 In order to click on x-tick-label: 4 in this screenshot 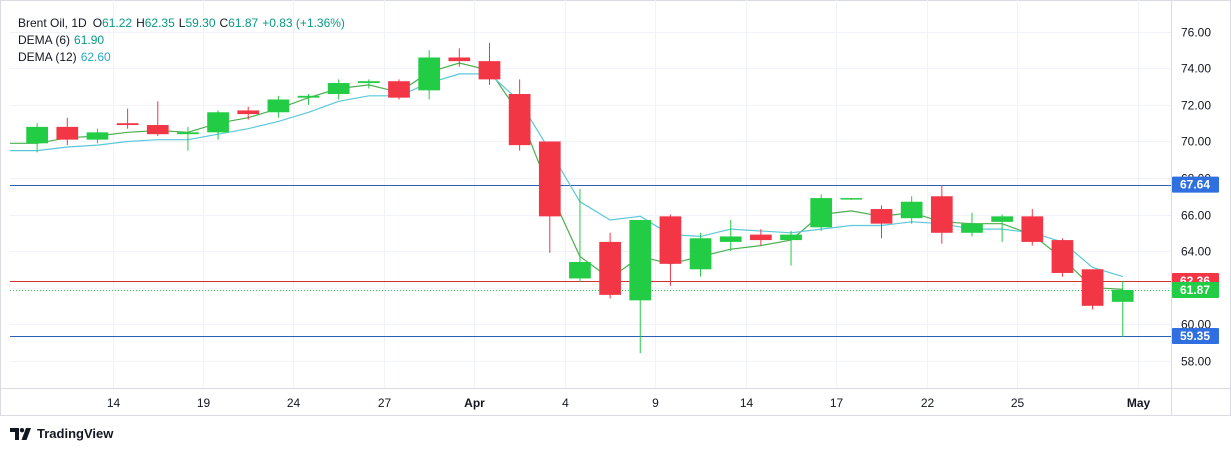, I will do `click(565, 403)`.